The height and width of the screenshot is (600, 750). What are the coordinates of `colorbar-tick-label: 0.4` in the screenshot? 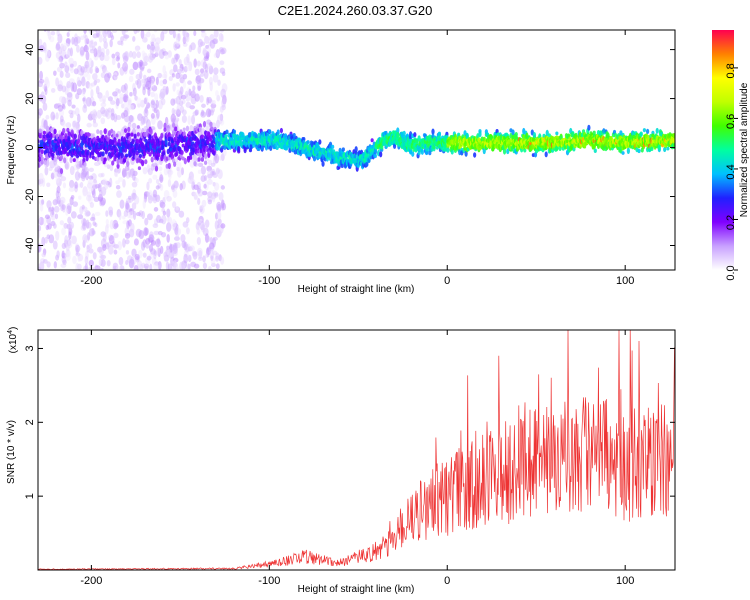 It's located at (731, 171).